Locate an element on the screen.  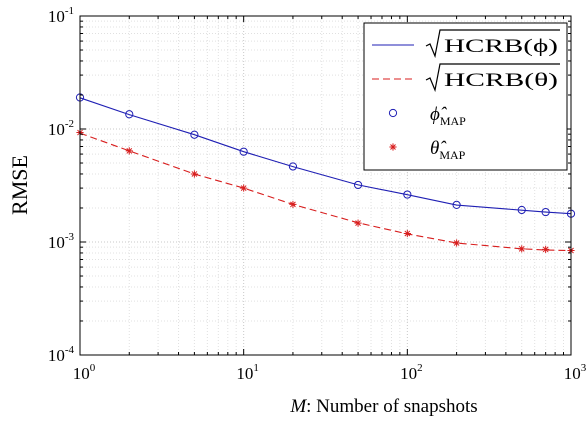
x-axis-label: M: Number of snapshots is located at coordinates (383, 406).